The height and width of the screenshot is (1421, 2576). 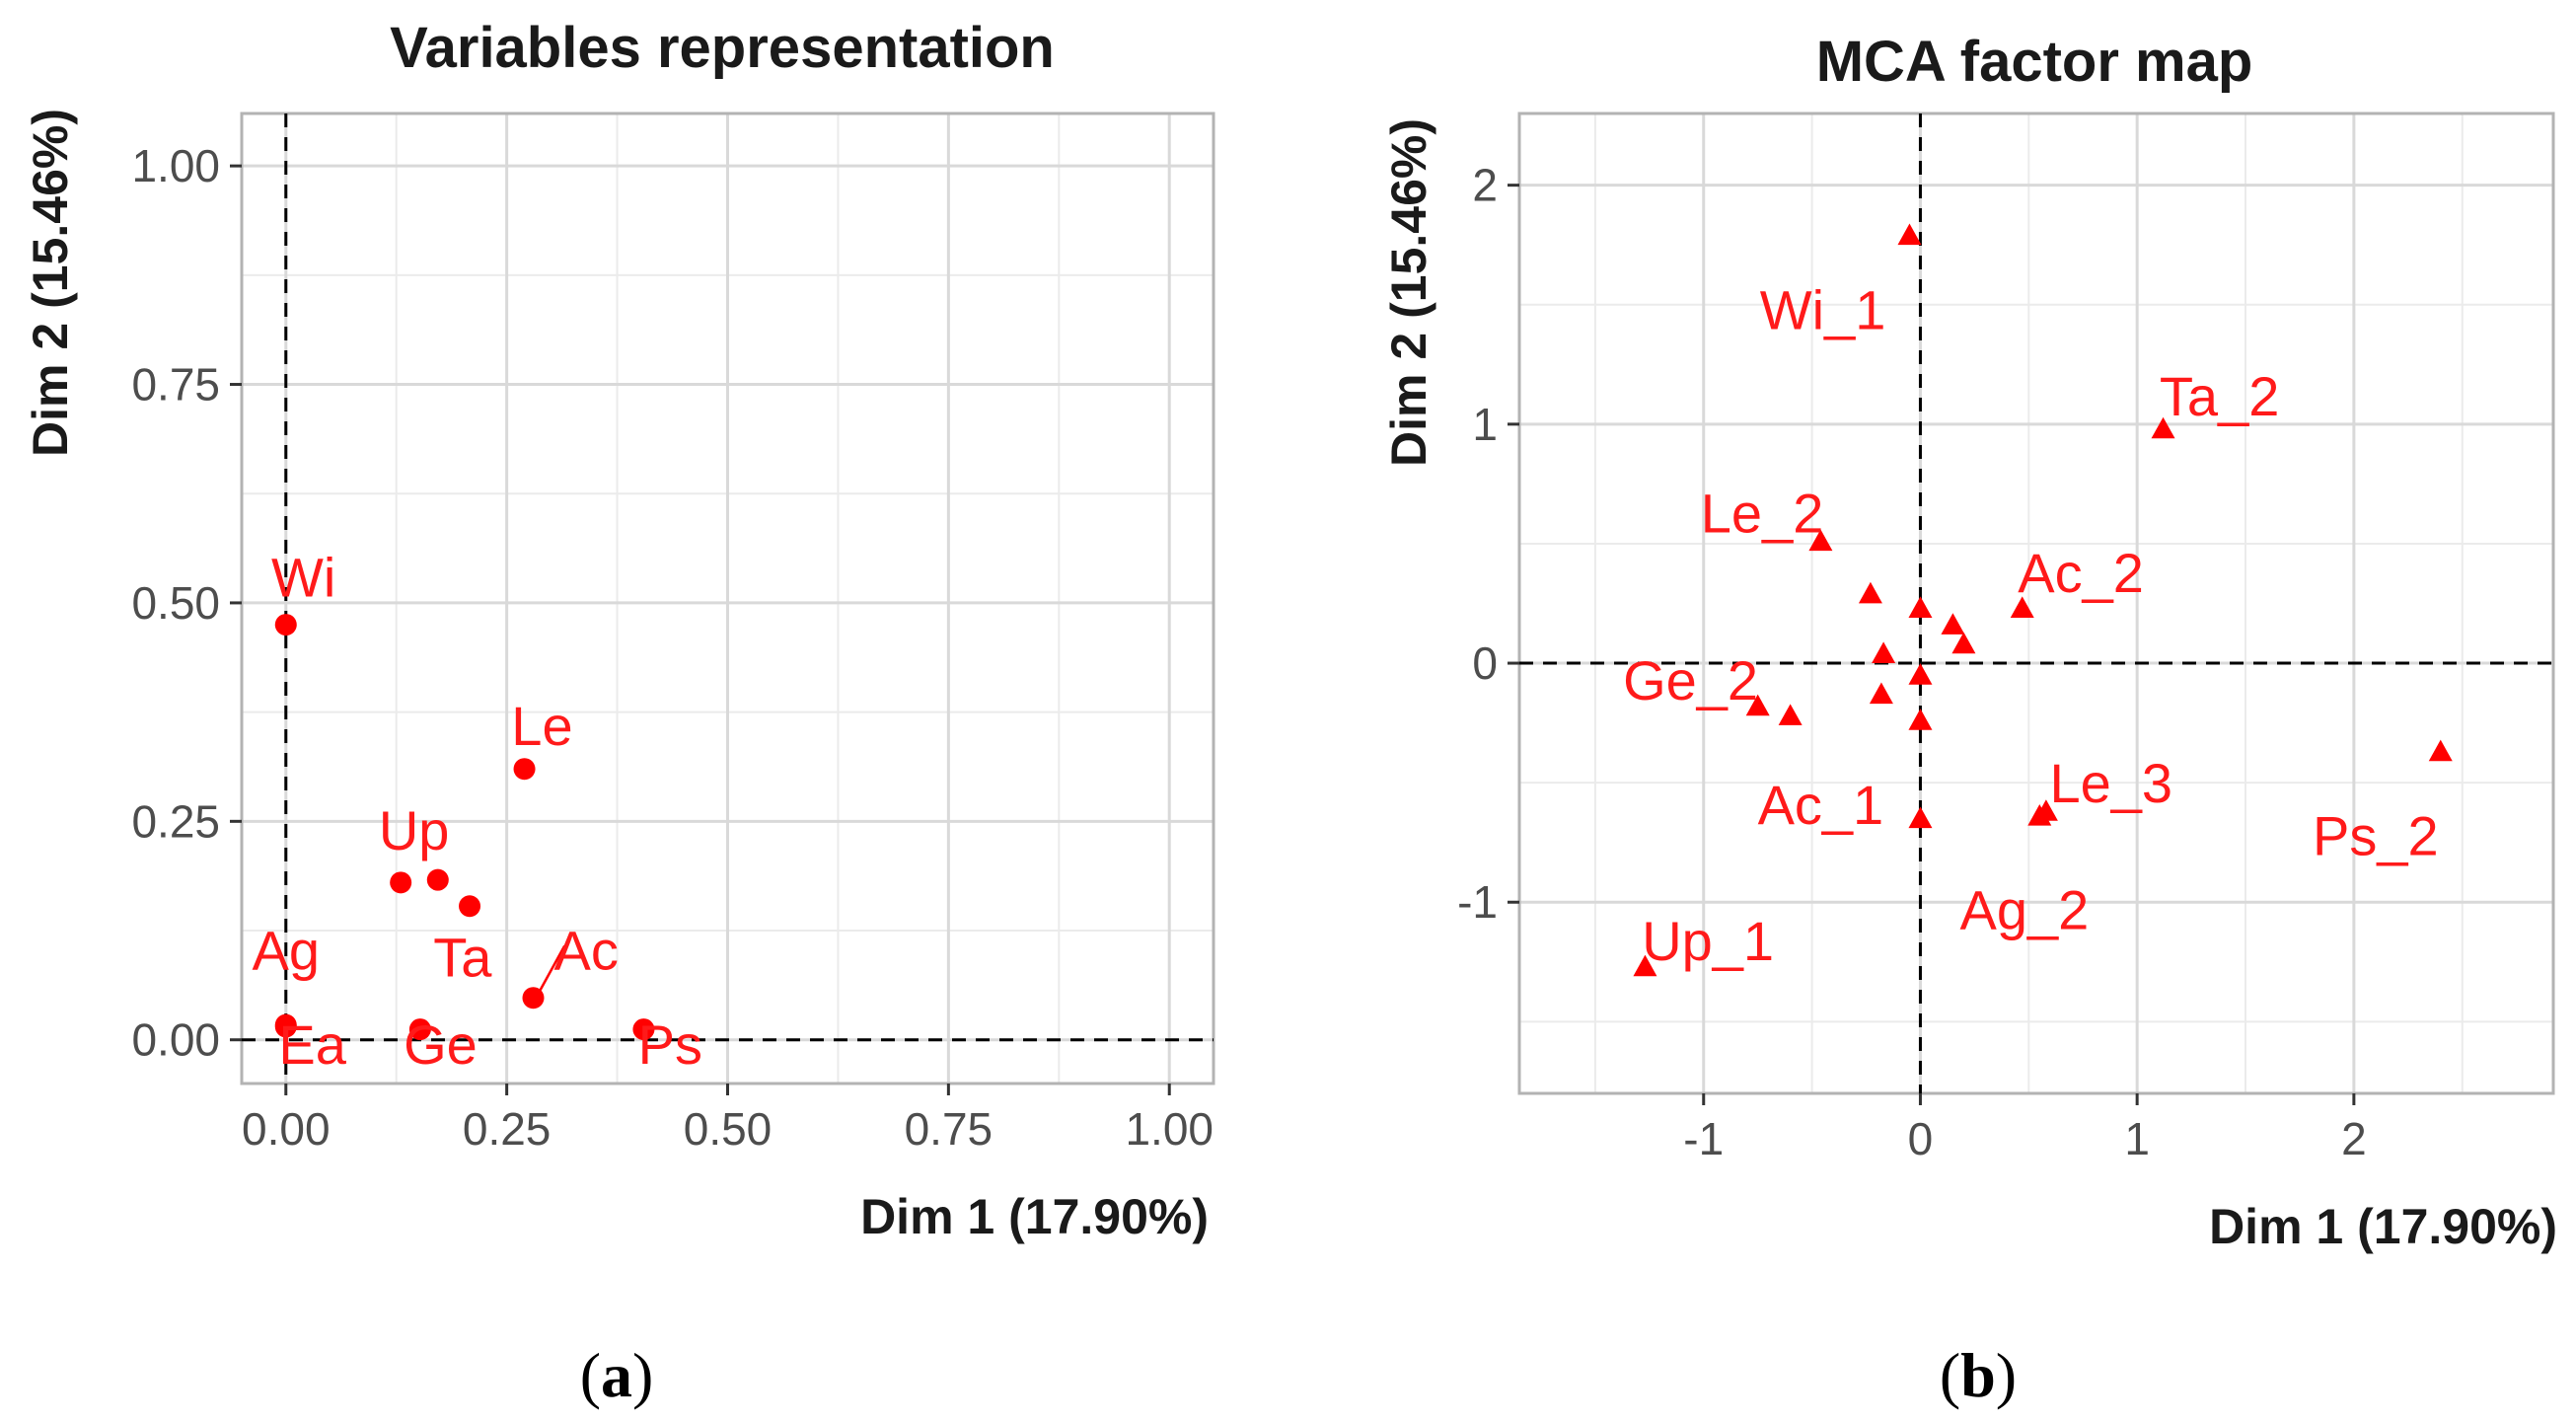 What do you see at coordinates (728, 1129) in the screenshot?
I see `x-tick-label-a: 0.50` at bounding box center [728, 1129].